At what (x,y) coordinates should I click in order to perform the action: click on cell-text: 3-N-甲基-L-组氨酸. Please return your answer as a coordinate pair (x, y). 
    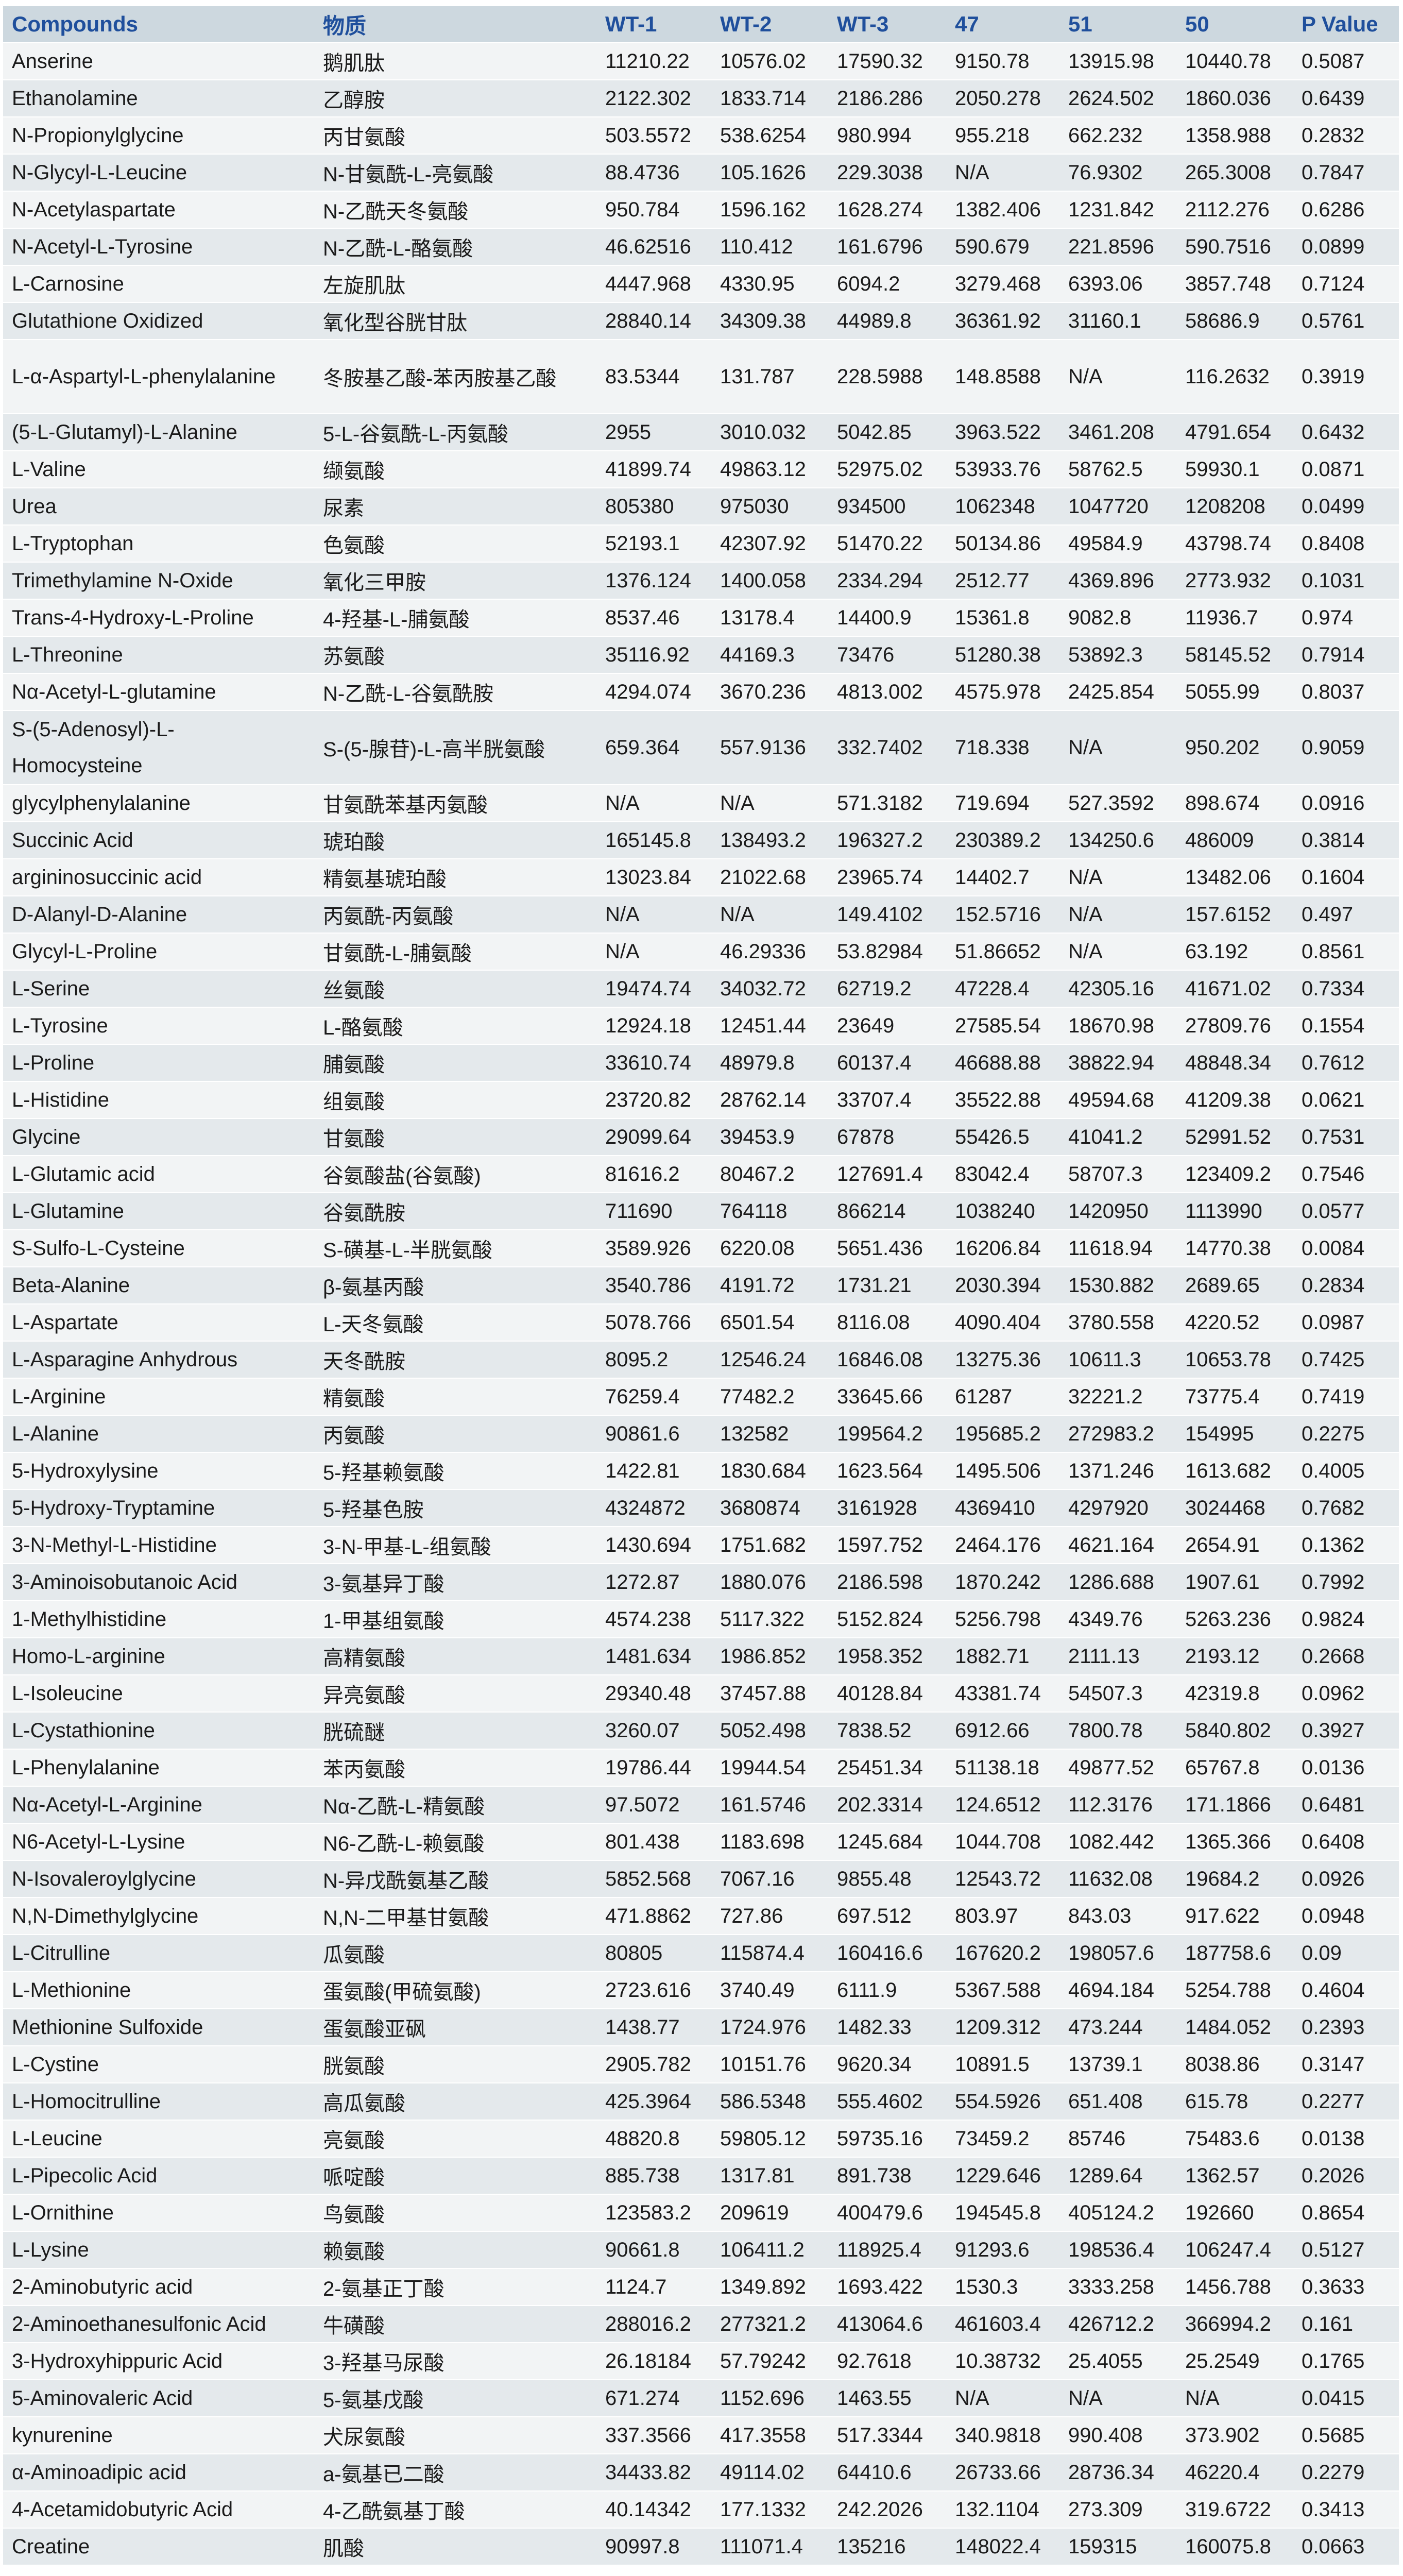
    Looking at the image, I should click on (407, 1547).